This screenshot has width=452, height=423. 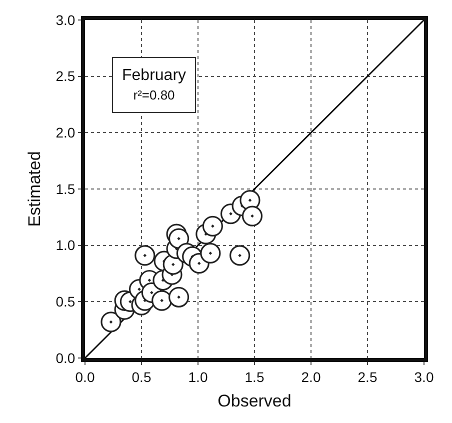 I want to click on y-tick-label: 0.5, so click(x=66, y=302).